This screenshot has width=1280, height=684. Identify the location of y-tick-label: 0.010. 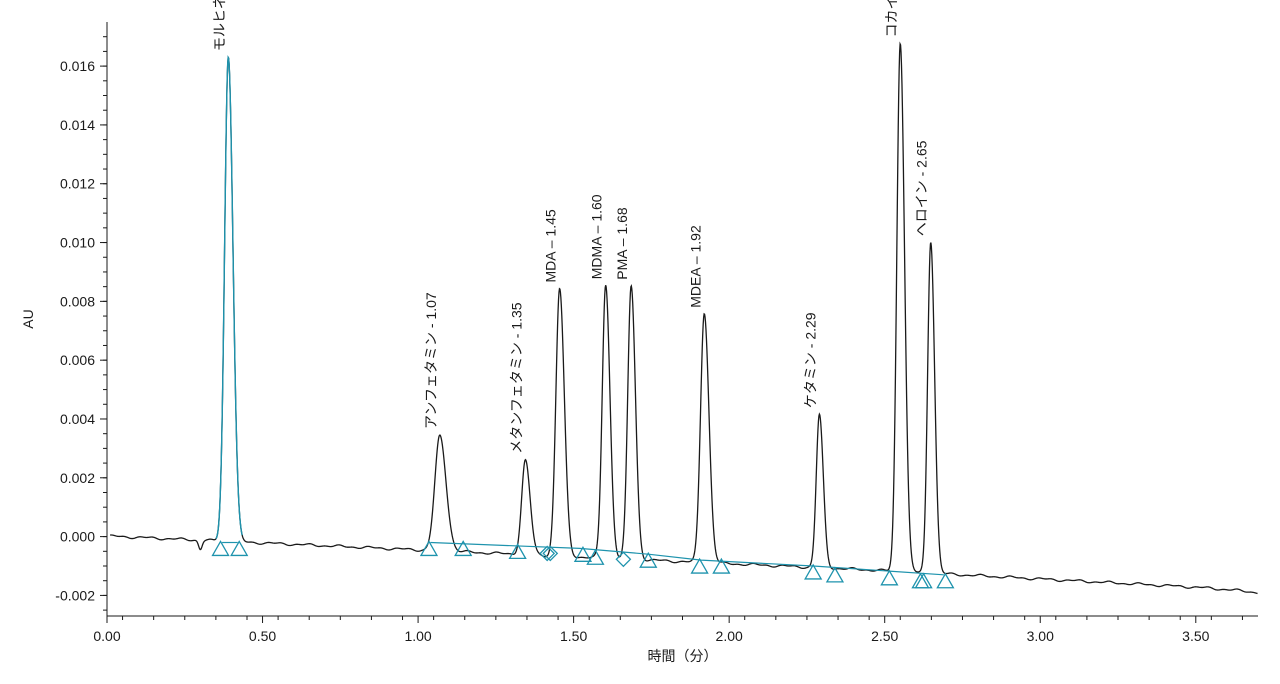
(77, 243).